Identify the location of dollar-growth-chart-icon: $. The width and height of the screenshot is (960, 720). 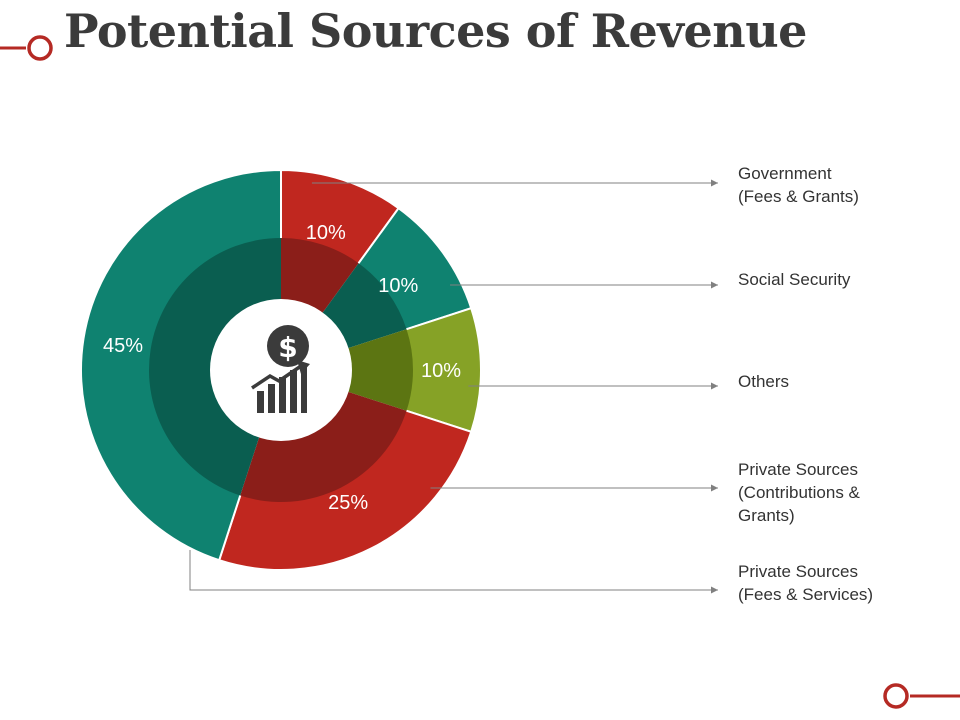
(280, 369).